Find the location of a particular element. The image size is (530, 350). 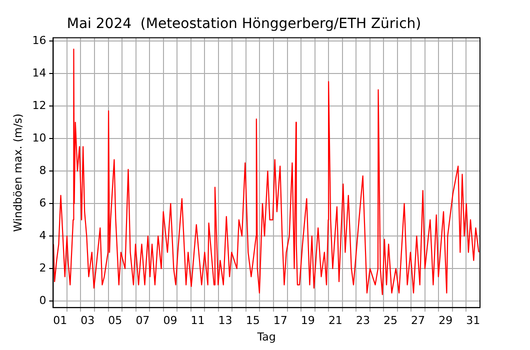

x-axis-title: Tag is located at coordinates (266, 337).